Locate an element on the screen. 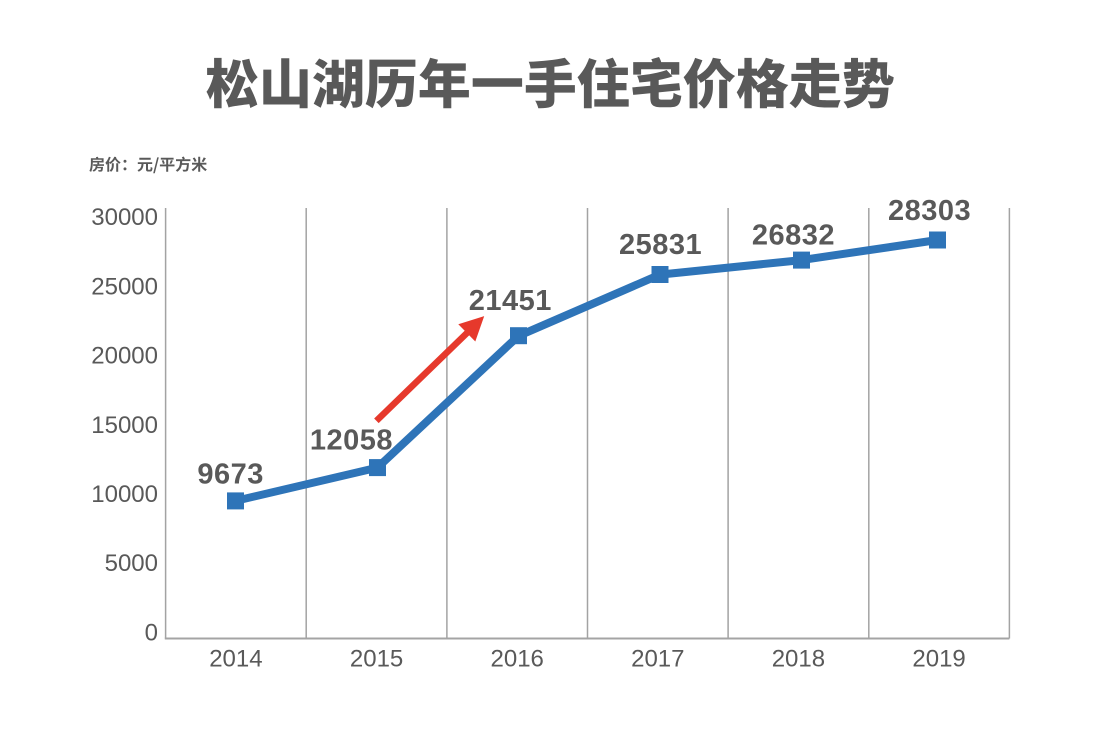  svg-text: 25831 is located at coordinates (660, 245).